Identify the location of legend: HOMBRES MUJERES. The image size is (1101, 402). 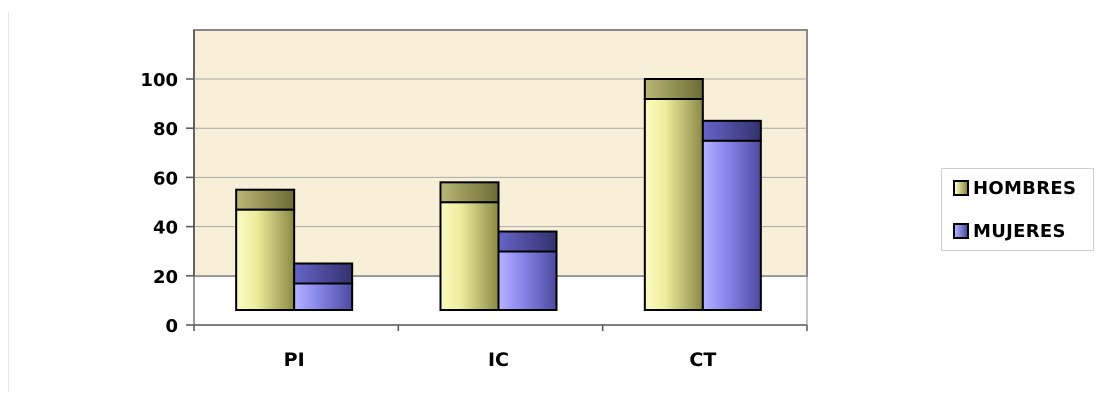
(1017, 209).